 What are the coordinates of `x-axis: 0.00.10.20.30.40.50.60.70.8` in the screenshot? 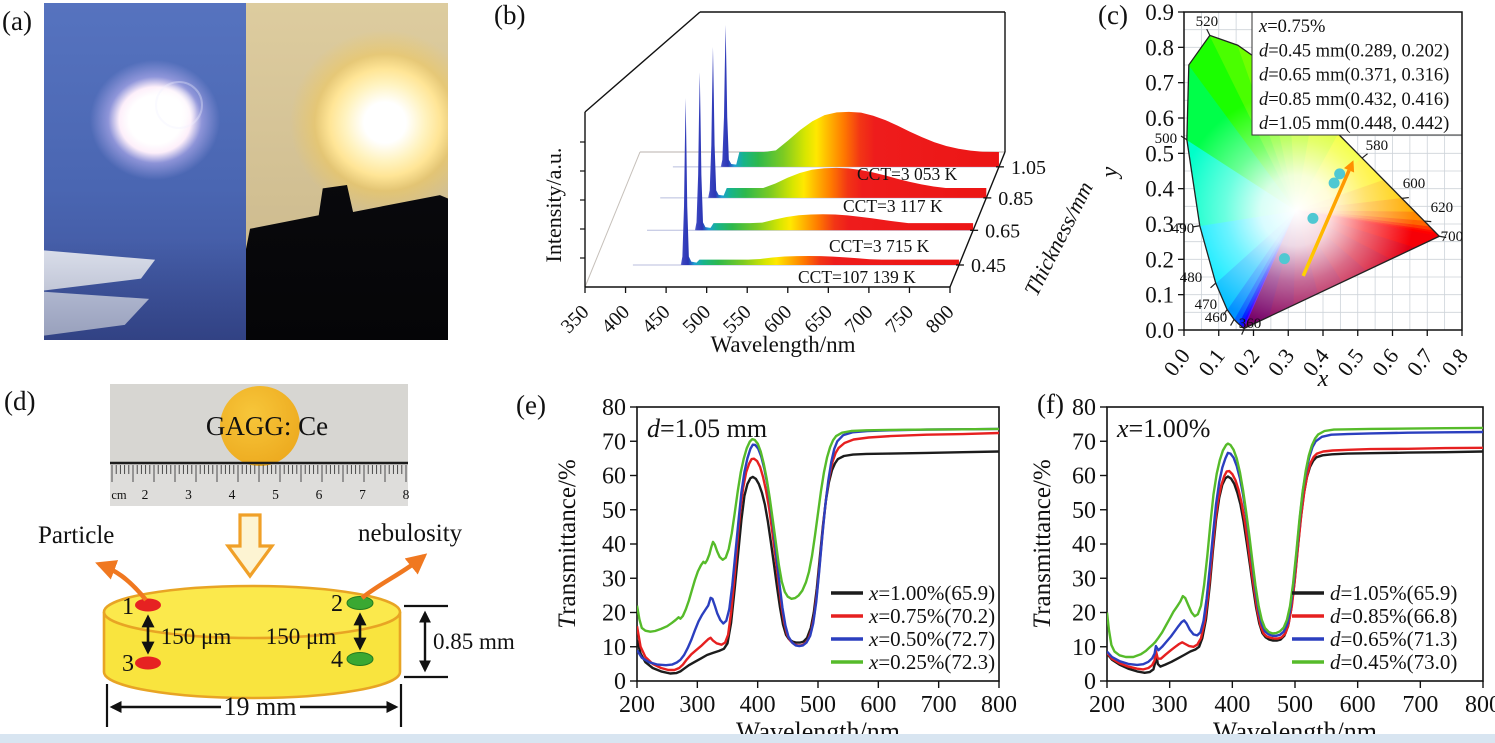 It's located at (1315, 355).